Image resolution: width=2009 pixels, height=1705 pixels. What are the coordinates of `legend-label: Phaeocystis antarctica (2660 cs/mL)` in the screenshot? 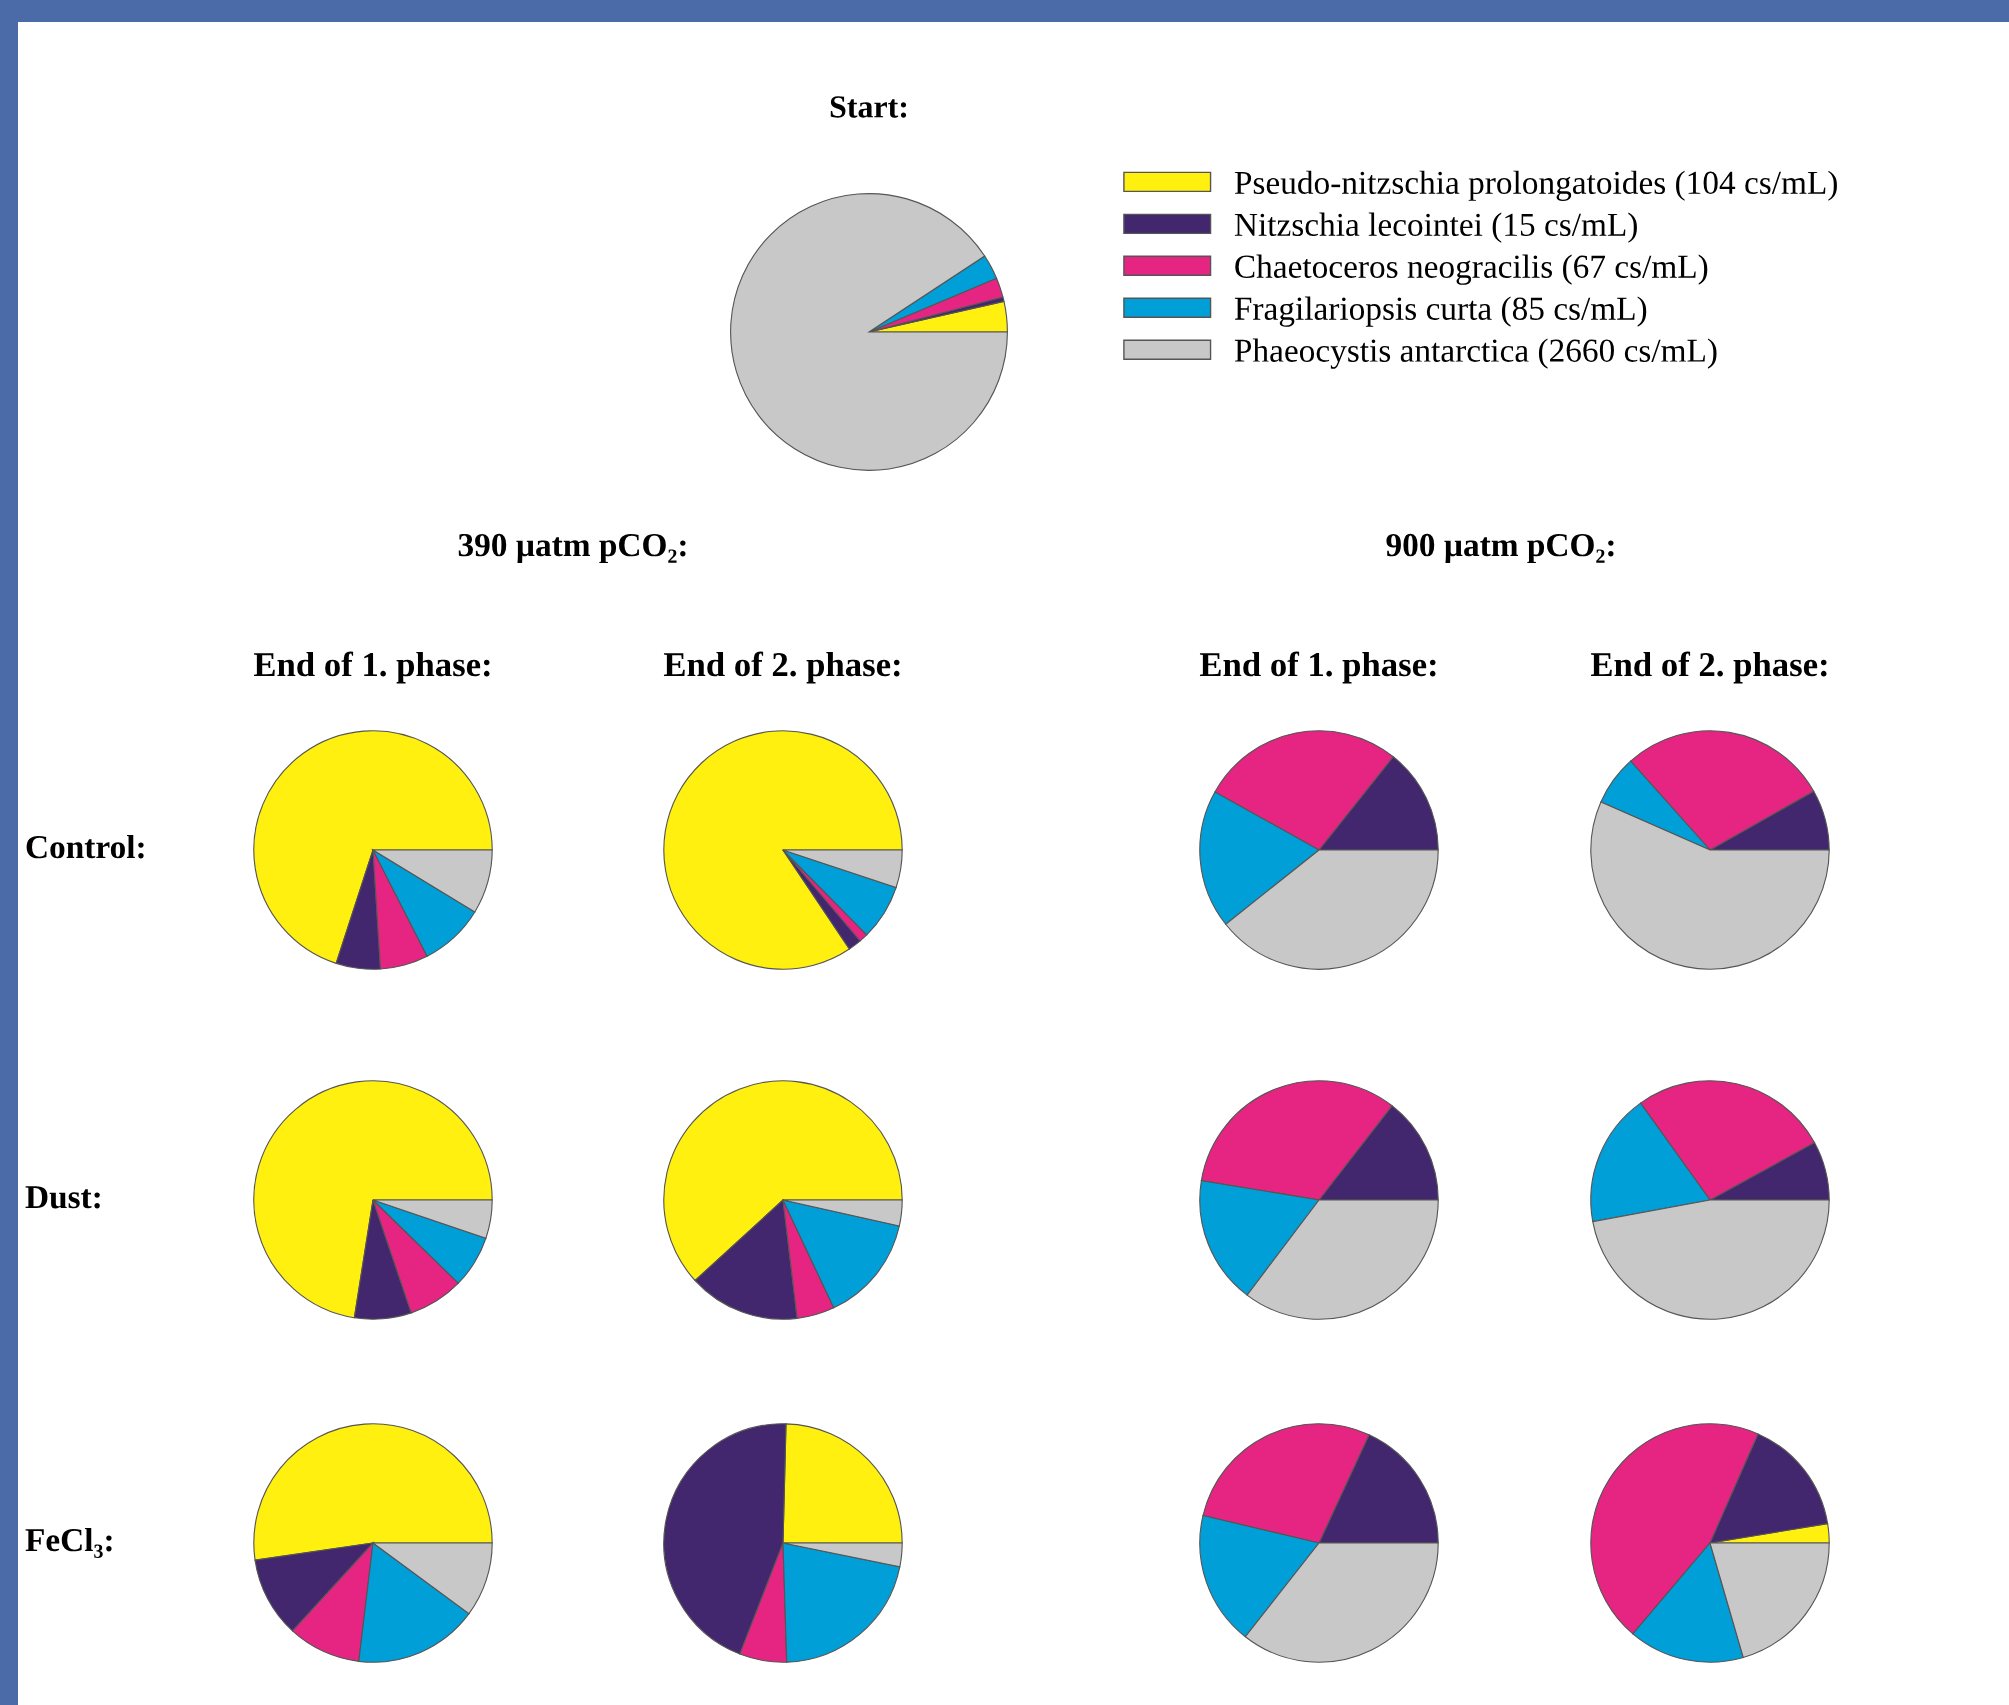 It's located at (1475, 353).